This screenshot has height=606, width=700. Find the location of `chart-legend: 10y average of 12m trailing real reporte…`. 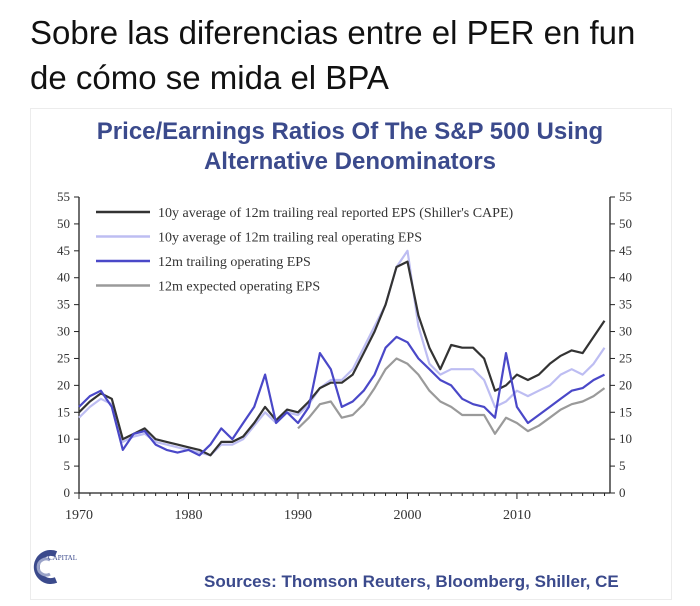

chart-legend: 10y average of 12m trailing real reporte… is located at coordinates (304, 250).